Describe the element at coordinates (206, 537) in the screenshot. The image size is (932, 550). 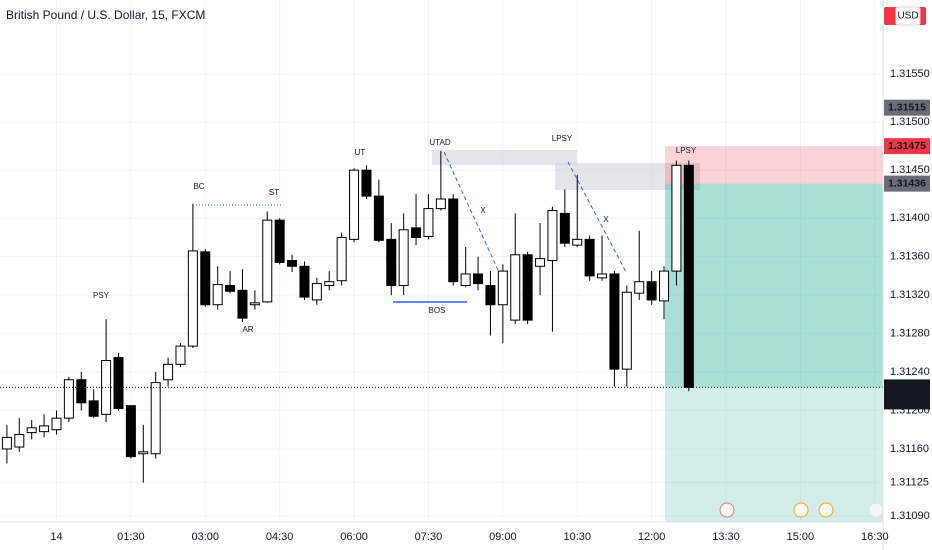
I see `x-tick-label: 03:00` at that location.